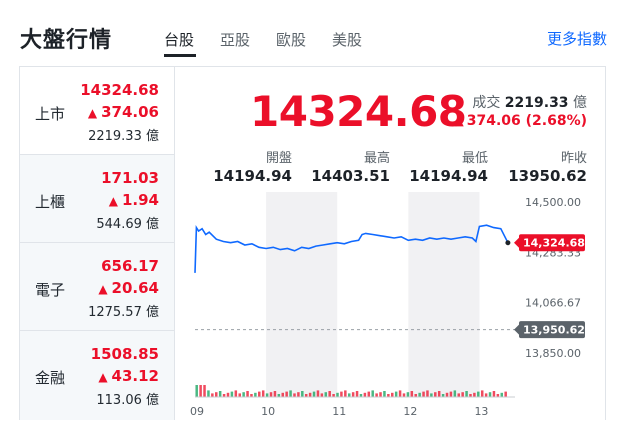 Image resolution: width=626 pixels, height=444 pixels. What do you see at coordinates (358, 111) in the screenshot?
I see `index-price: 14324.68` at bounding box center [358, 111].